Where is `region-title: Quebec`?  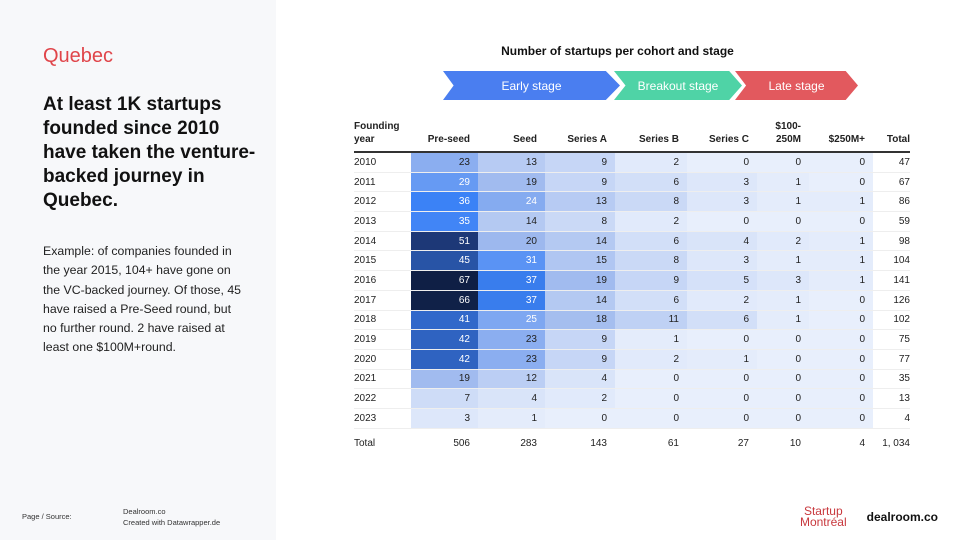 region-title: Quebec is located at coordinates (78, 56).